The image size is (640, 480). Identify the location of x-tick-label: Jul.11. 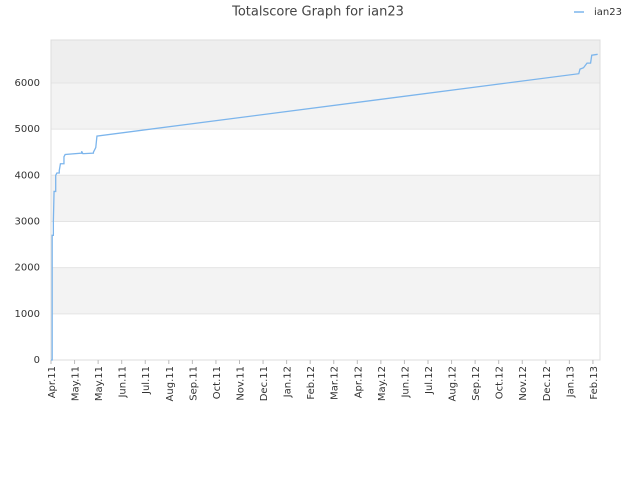
(146, 380).